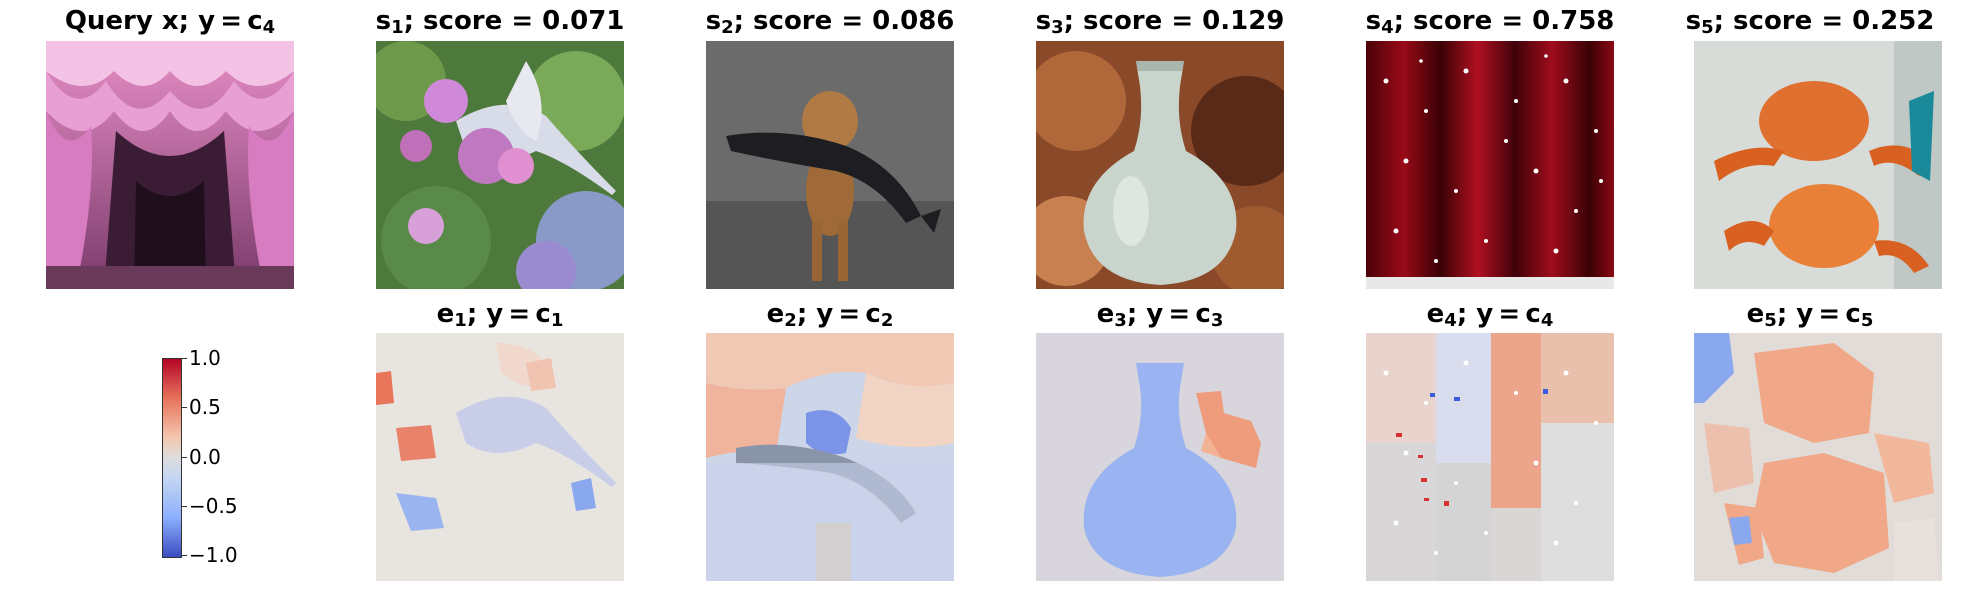 The width and height of the screenshot is (1962, 591). I want to click on red-curtain-image-icon, so click(1490, 165).